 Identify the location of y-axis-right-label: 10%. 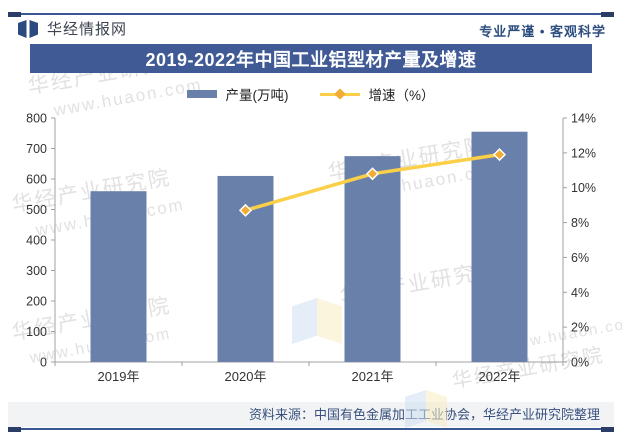
(583, 188).